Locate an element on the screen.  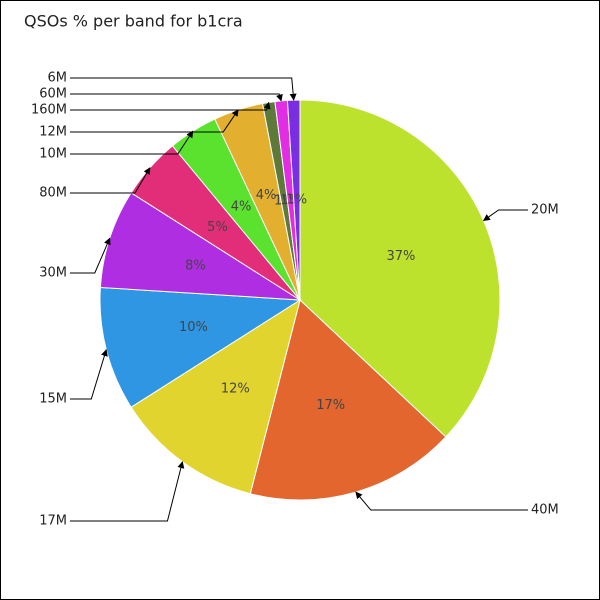
slice-label: 12M is located at coordinates (53, 132).